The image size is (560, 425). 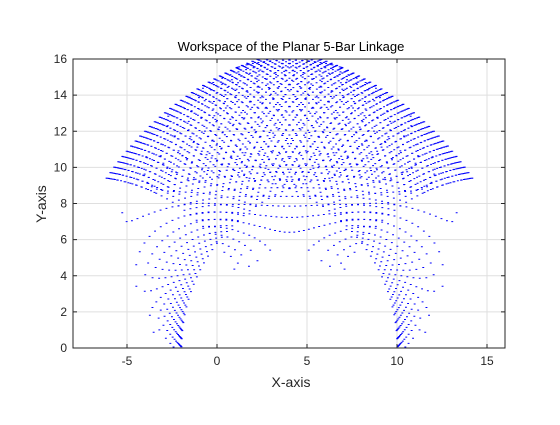 I want to click on x-tick-label: 10, so click(x=397, y=361).